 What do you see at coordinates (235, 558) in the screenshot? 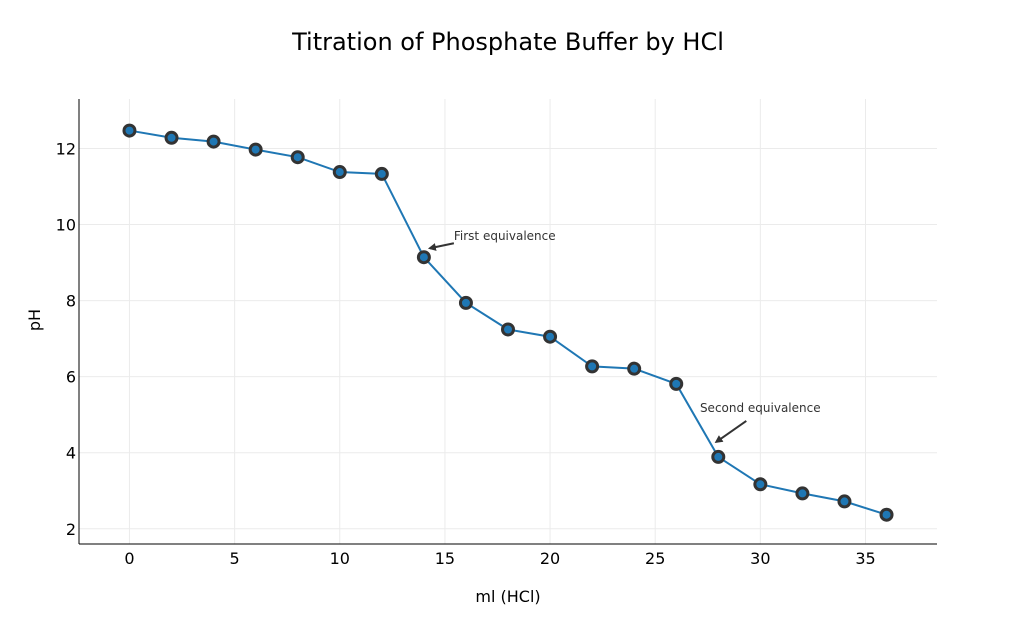
I see `x-tick-label: 5` at bounding box center [235, 558].